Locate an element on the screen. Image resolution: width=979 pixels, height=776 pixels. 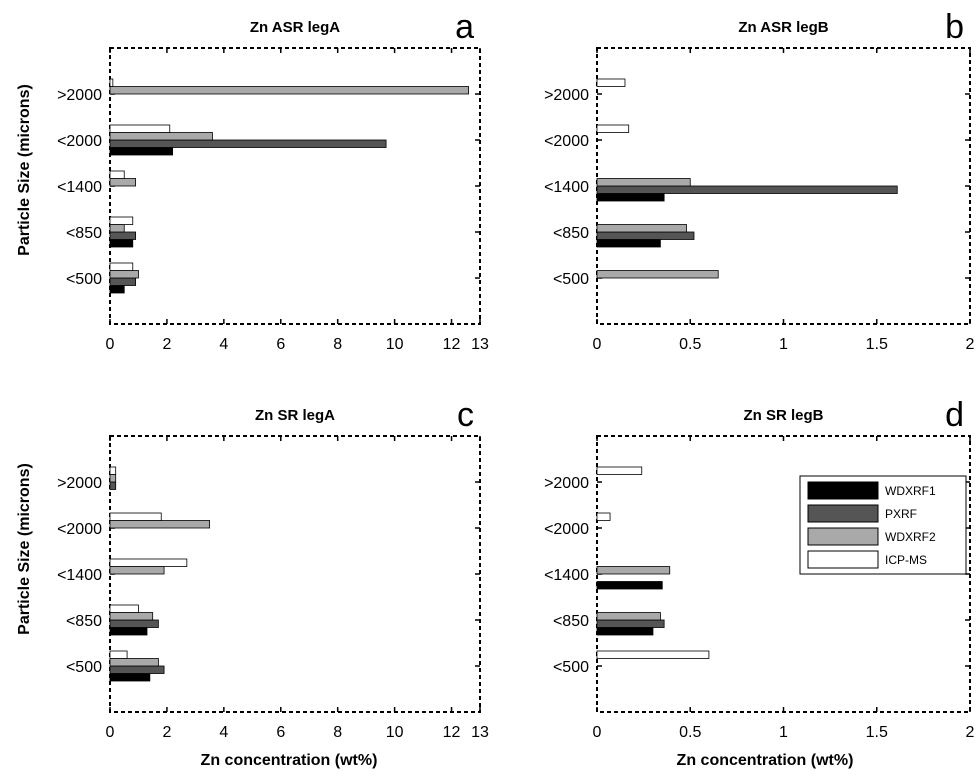
panel-c-bar-pxrf-2000 is located at coordinates (113, 485).